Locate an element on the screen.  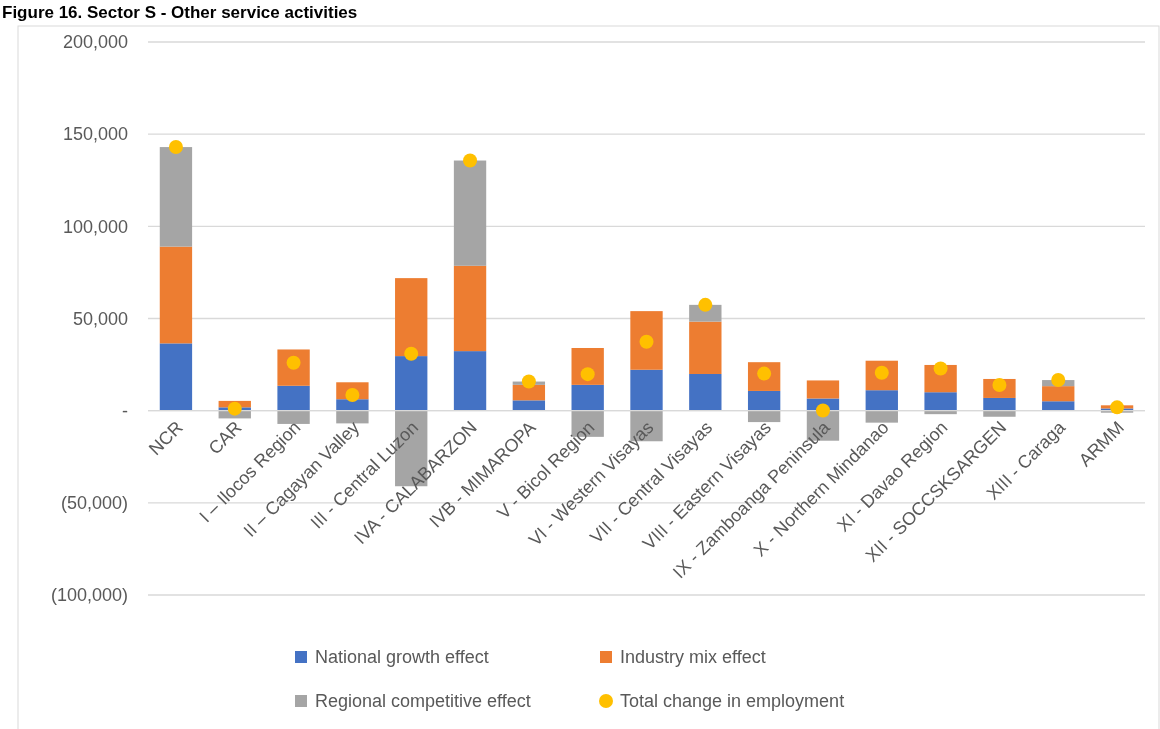
legend-label: Total change in employment is located at coordinates (732, 701).